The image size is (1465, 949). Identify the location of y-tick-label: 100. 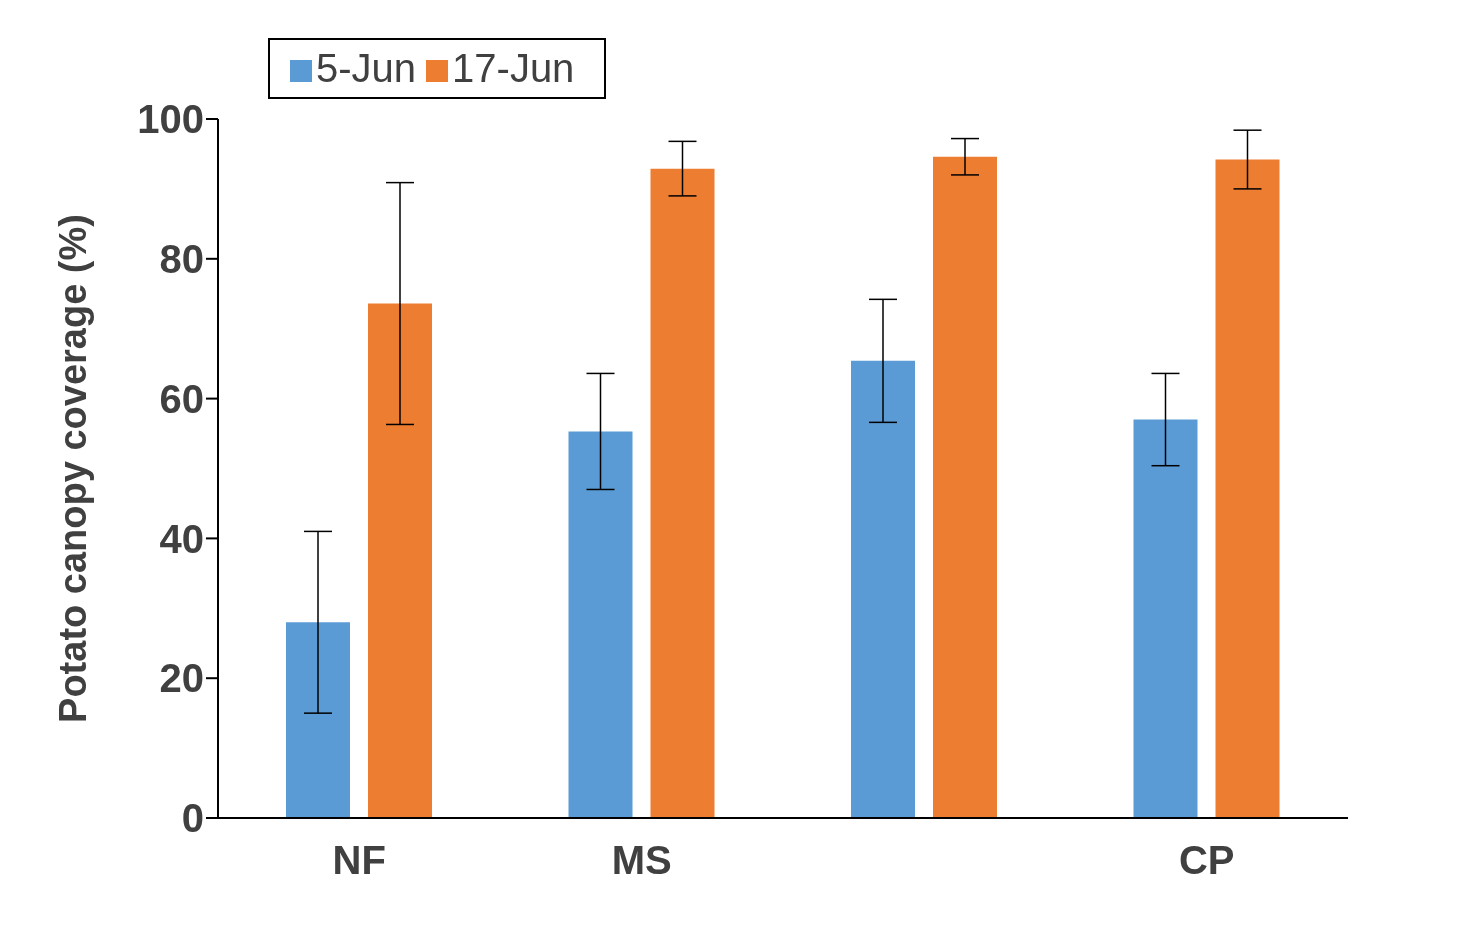
(170, 119).